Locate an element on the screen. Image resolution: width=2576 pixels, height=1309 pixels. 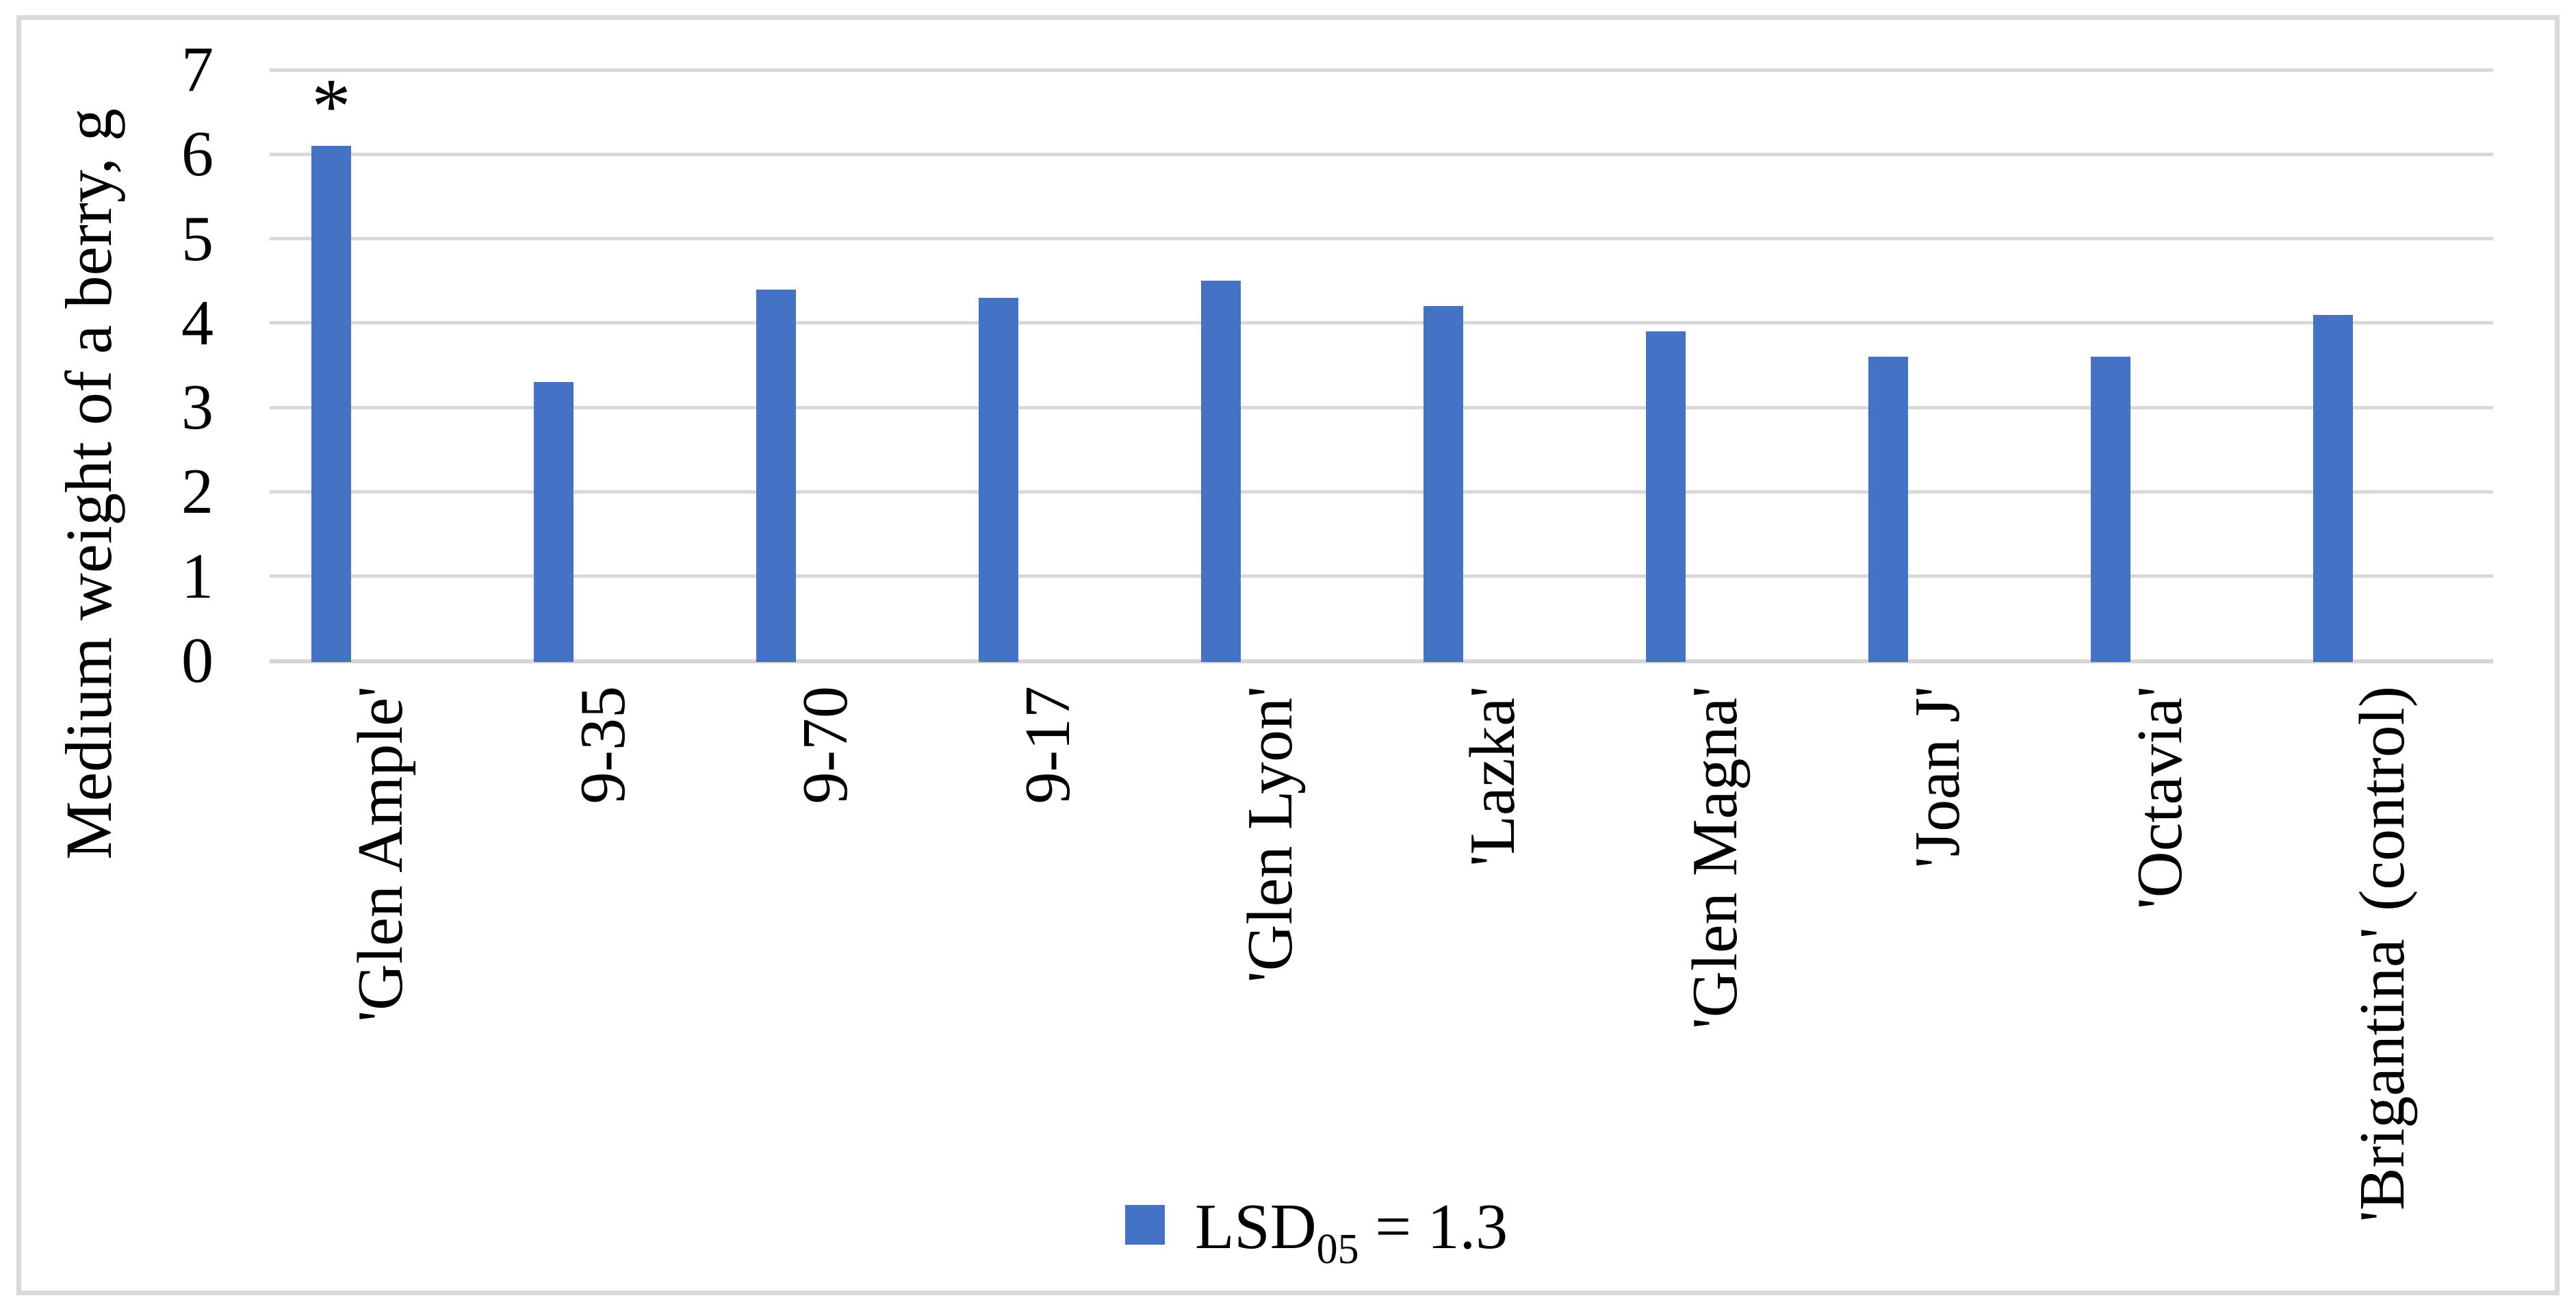
legend: LSD05 = 1.3 is located at coordinates (1316, 1238).